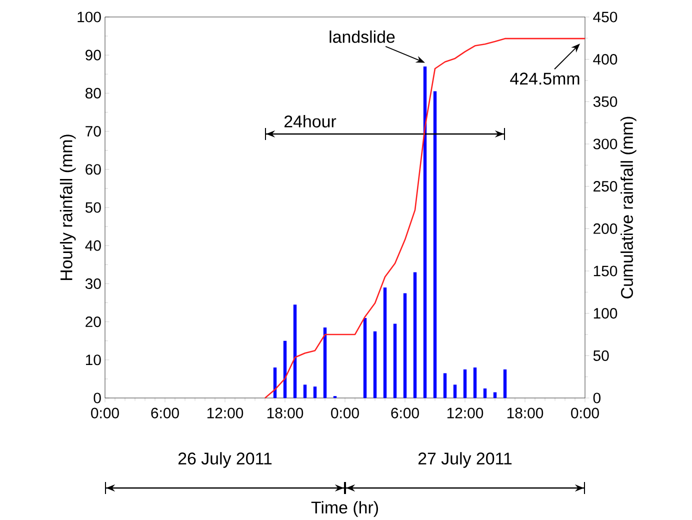  What do you see at coordinates (605, 101) in the screenshot?
I see `y2-tick-label: 350` at bounding box center [605, 101].